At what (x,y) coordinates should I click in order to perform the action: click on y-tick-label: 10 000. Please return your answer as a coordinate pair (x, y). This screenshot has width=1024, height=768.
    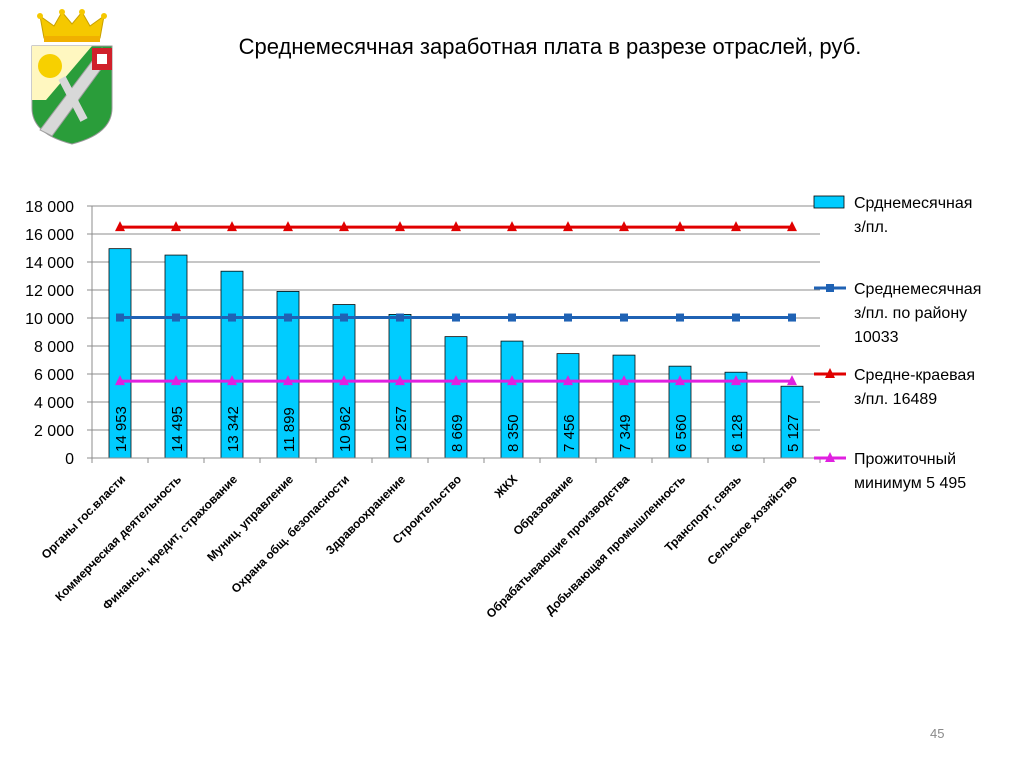
    Looking at the image, I should click on (49, 319).